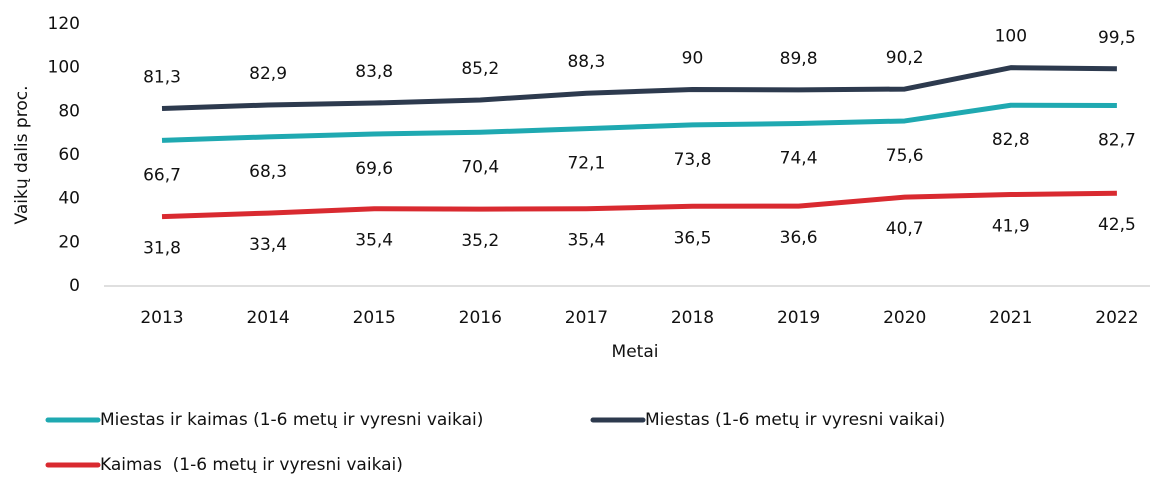 The image size is (1157, 477). What do you see at coordinates (64, 24) in the screenshot?
I see `y-tick-label: 120` at bounding box center [64, 24].